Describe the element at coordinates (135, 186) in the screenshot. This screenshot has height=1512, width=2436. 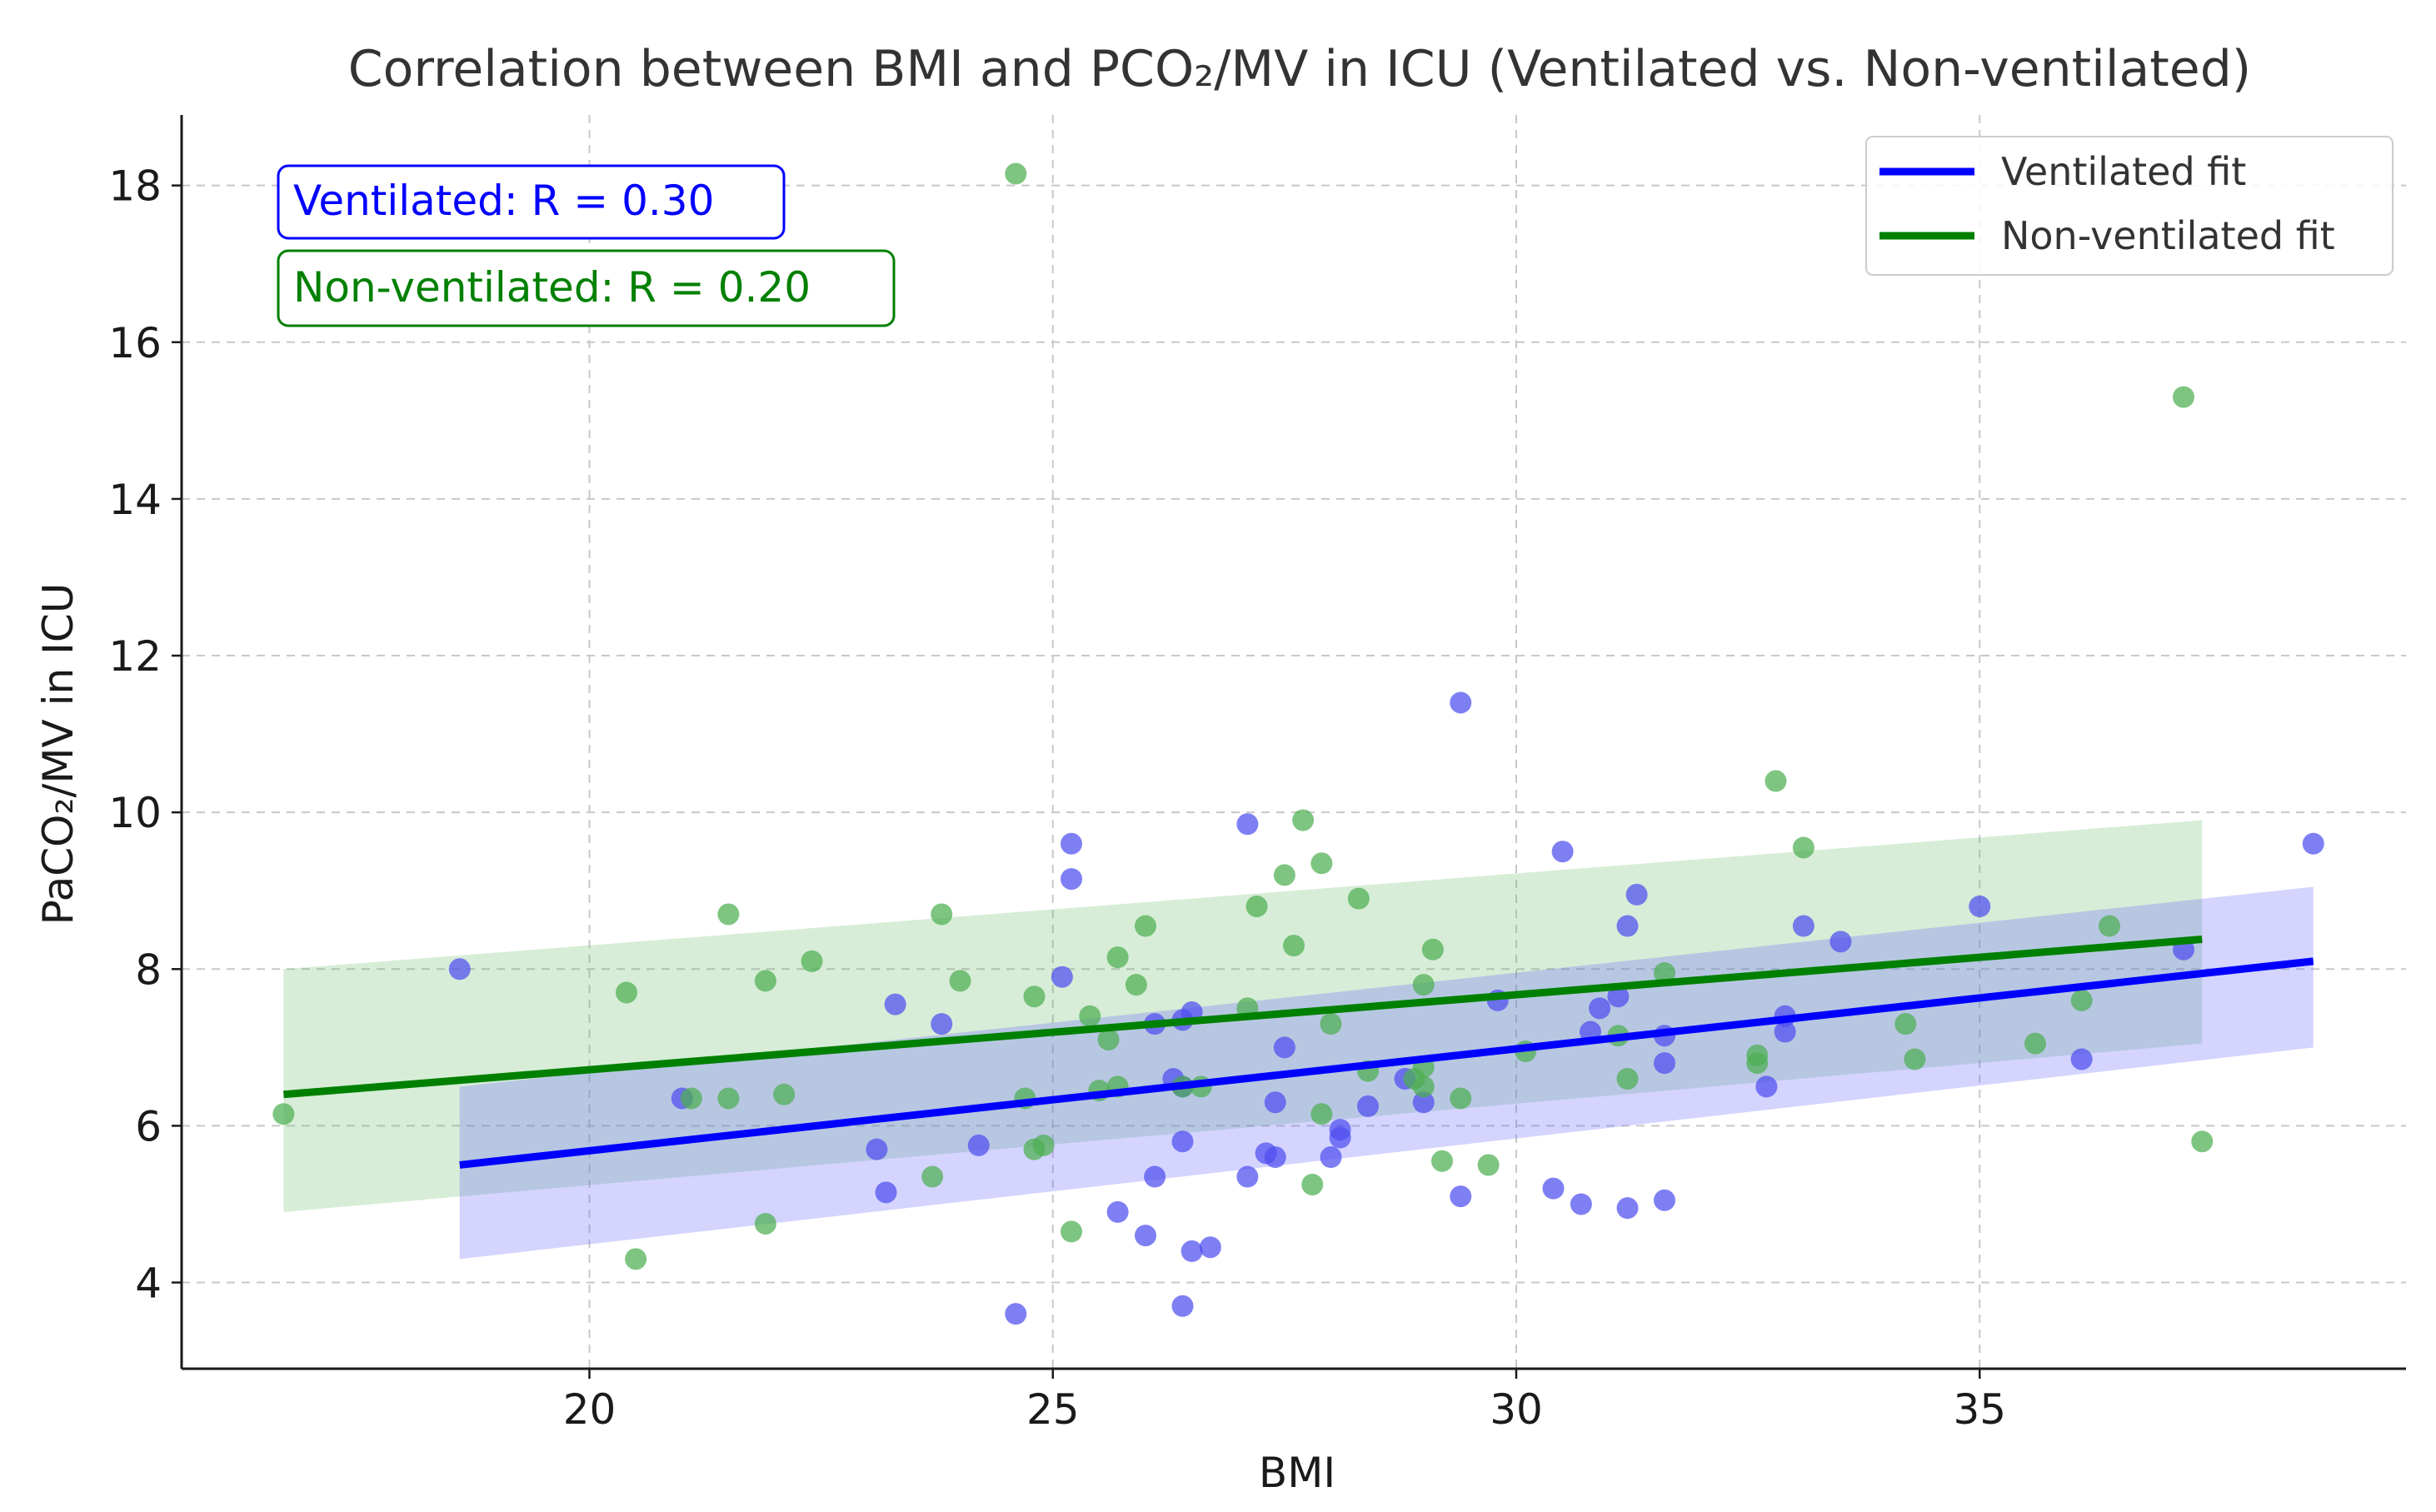
I see `y-tick-label: 18` at that location.